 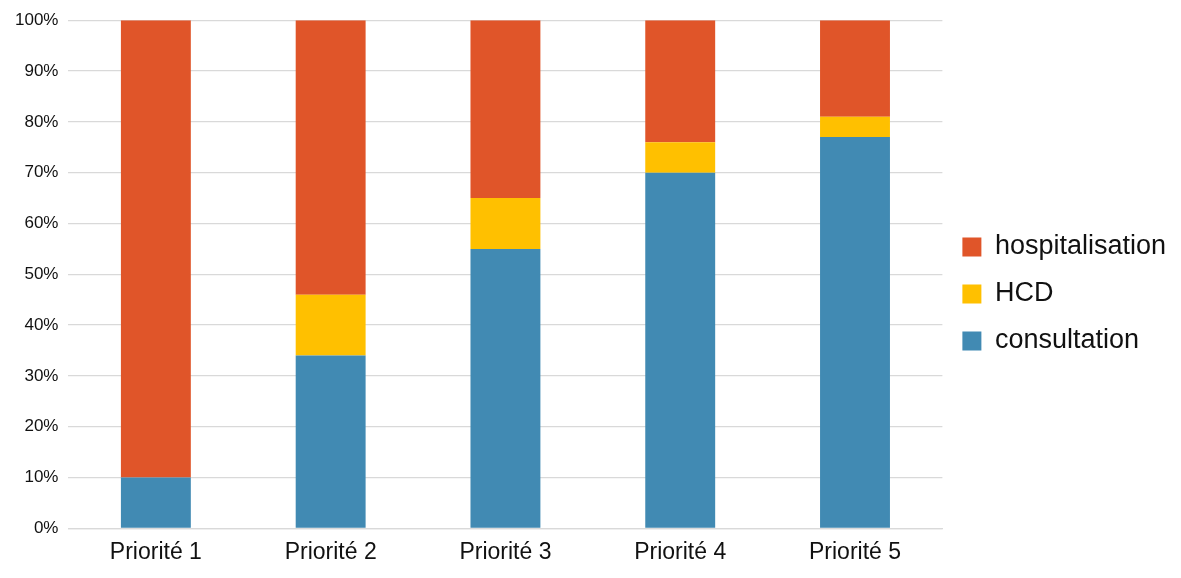 What do you see at coordinates (41, 273) in the screenshot?
I see `y-tick-label: 50%` at bounding box center [41, 273].